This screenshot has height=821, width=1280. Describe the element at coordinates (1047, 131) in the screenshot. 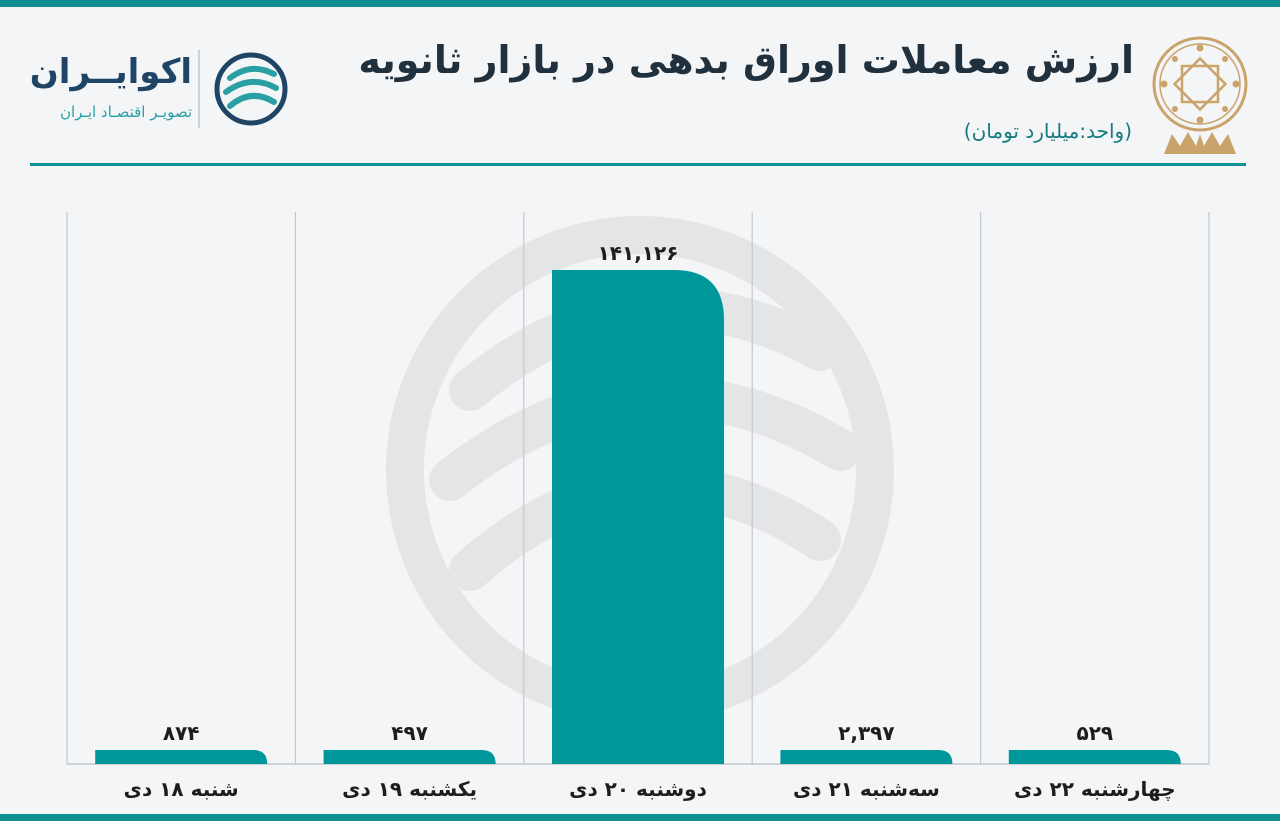

I see `chart-unit-subtitle: (واحد:میلیارد تومان)` at that location.